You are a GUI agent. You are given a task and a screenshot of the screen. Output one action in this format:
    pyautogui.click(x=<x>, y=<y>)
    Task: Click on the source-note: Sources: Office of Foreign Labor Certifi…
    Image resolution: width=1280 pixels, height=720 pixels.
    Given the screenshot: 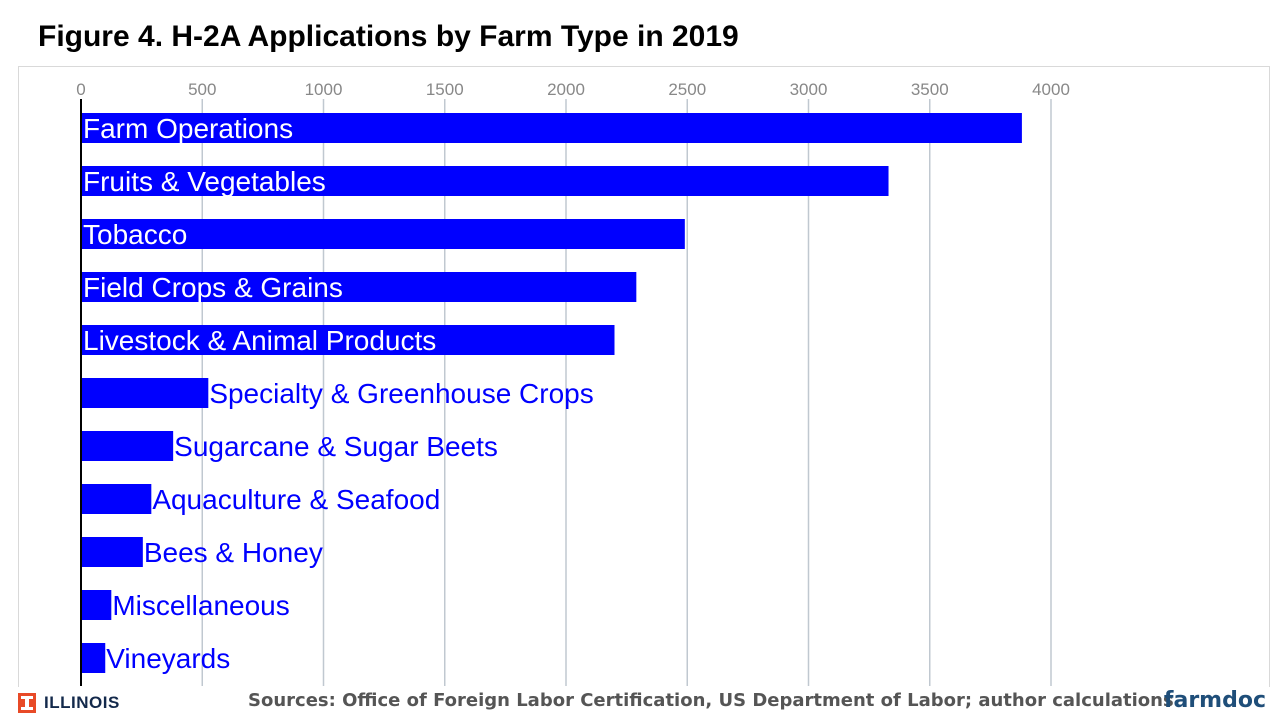 What is the action you would take?
    pyautogui.click(x=711, y=700)
    